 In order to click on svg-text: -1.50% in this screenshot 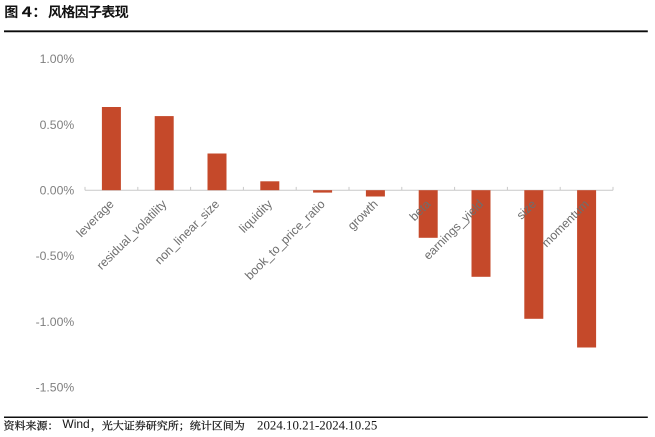, I will do `click(55, 388)`.